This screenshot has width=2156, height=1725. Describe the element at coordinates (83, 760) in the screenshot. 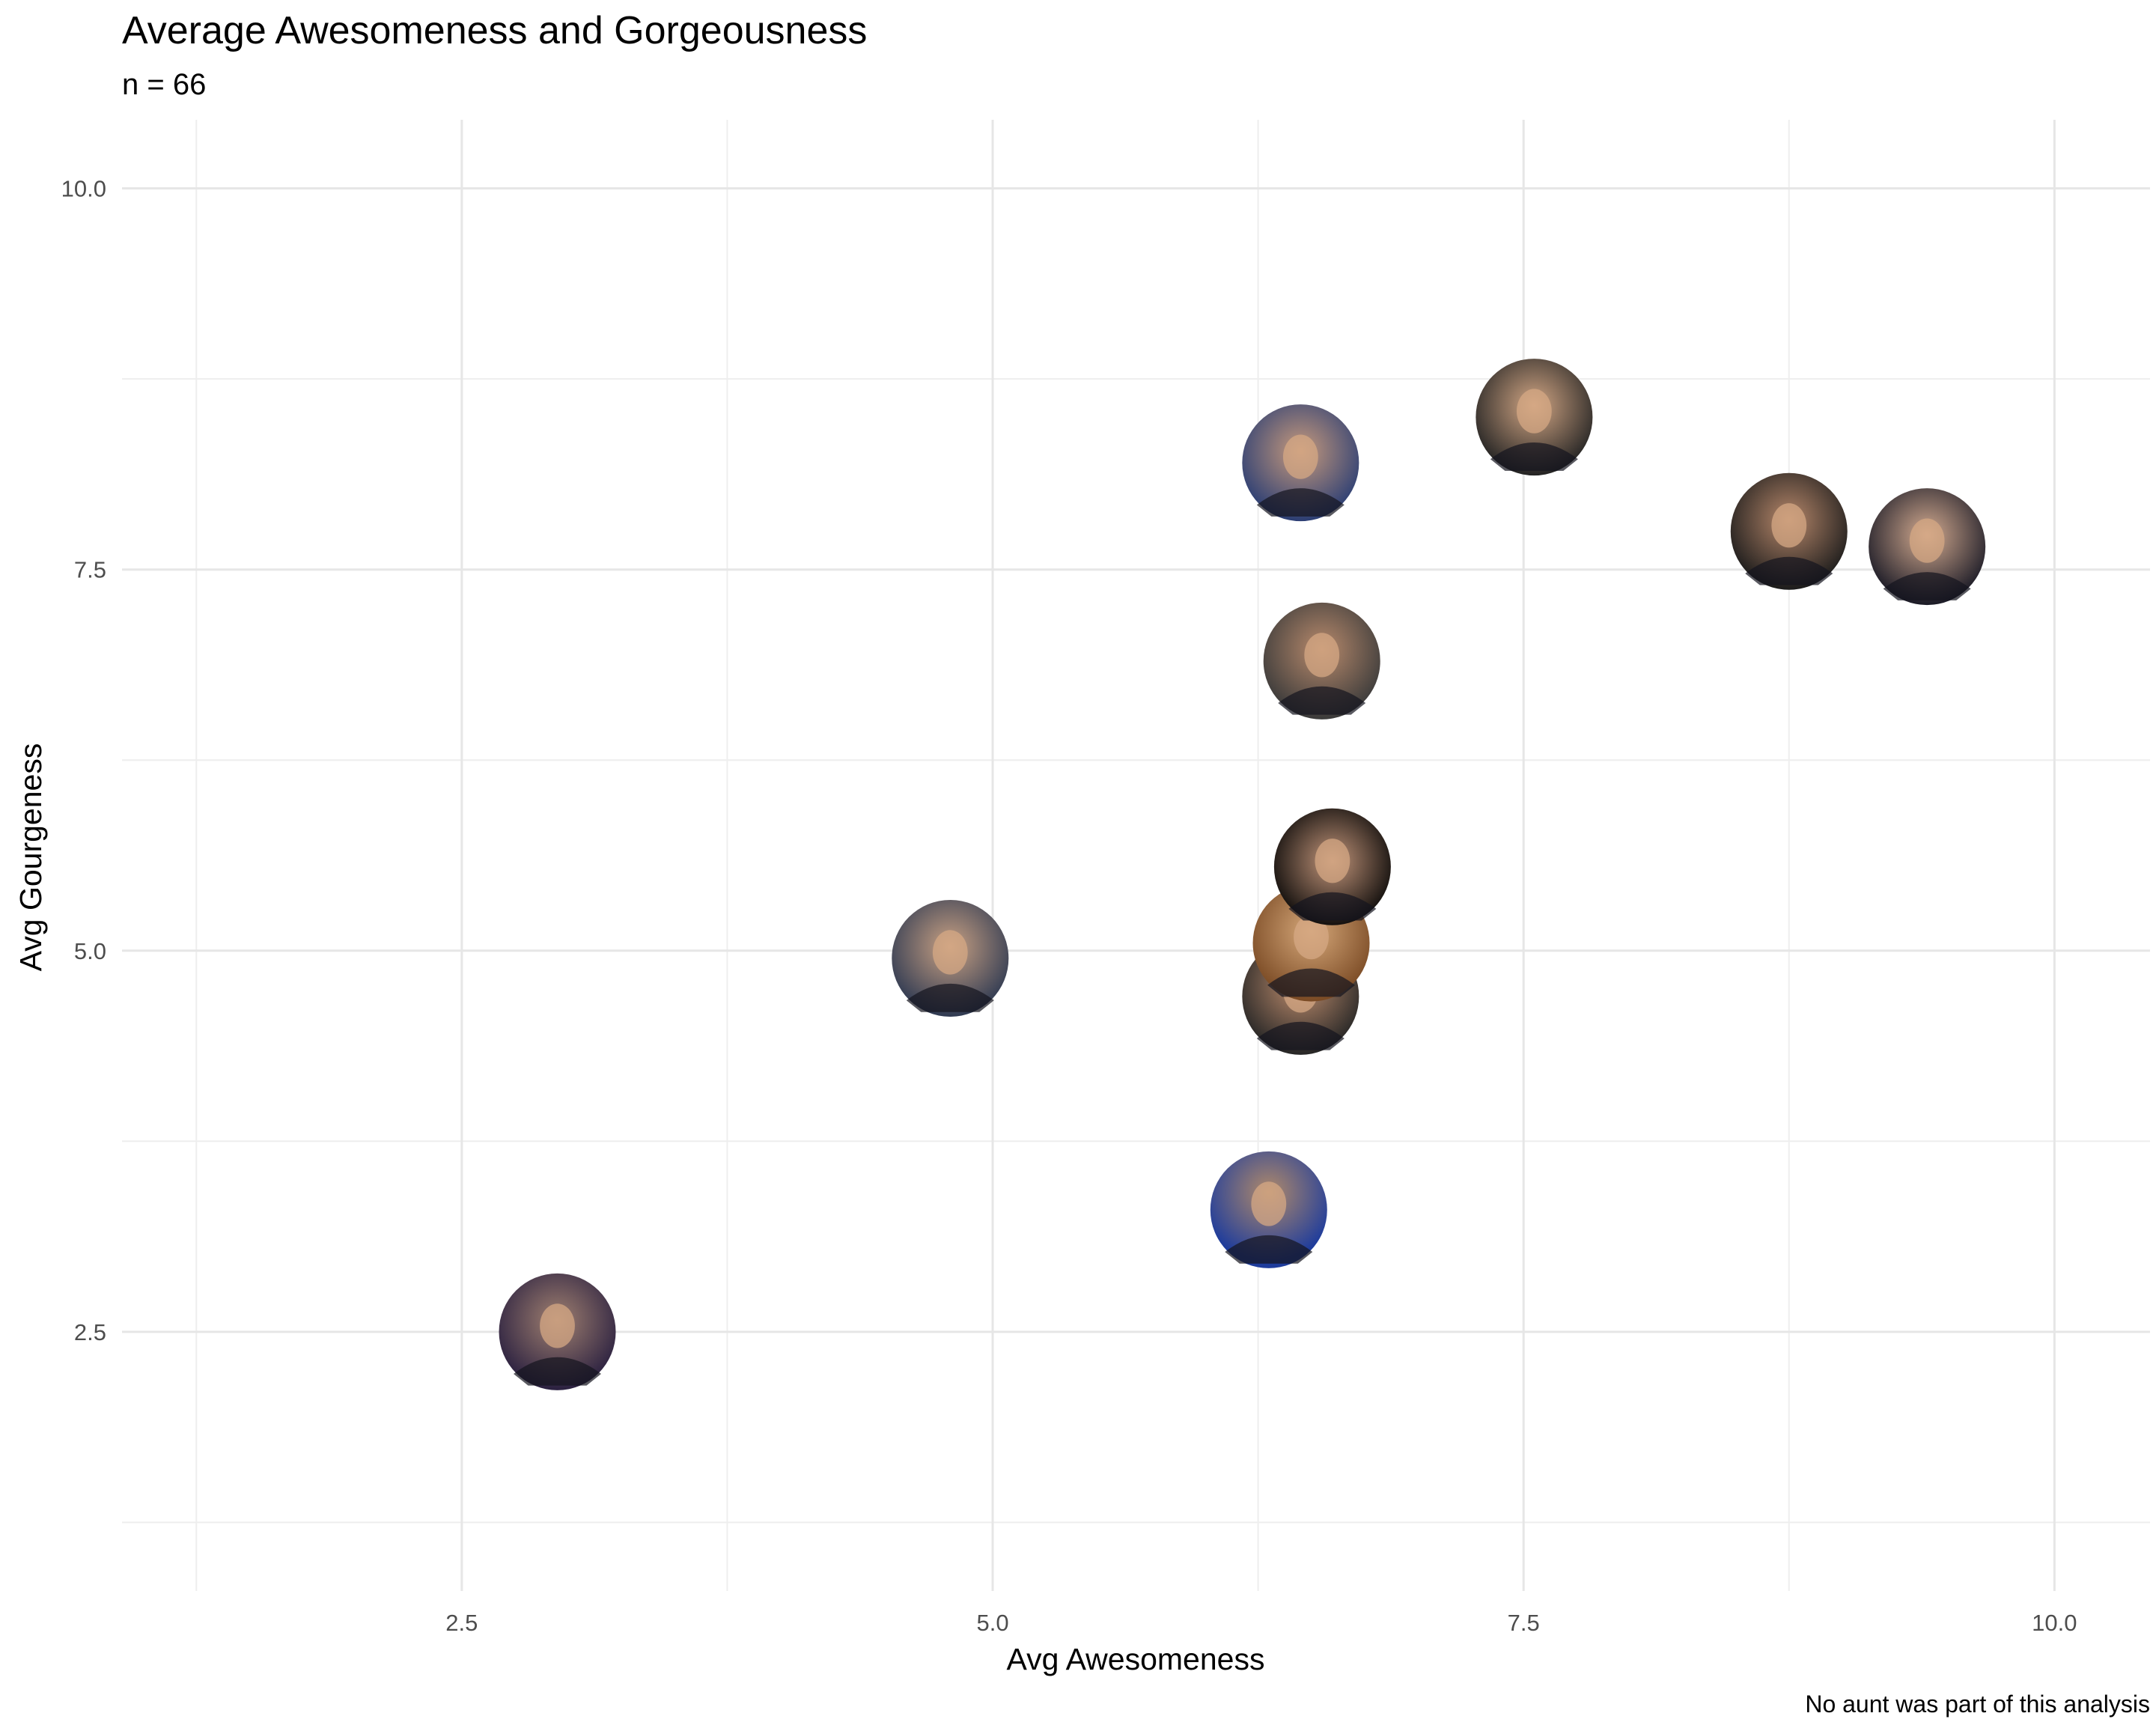

I see `y-axis-tick-labels: 2.5 5.0 7.5 10.0` at that location.